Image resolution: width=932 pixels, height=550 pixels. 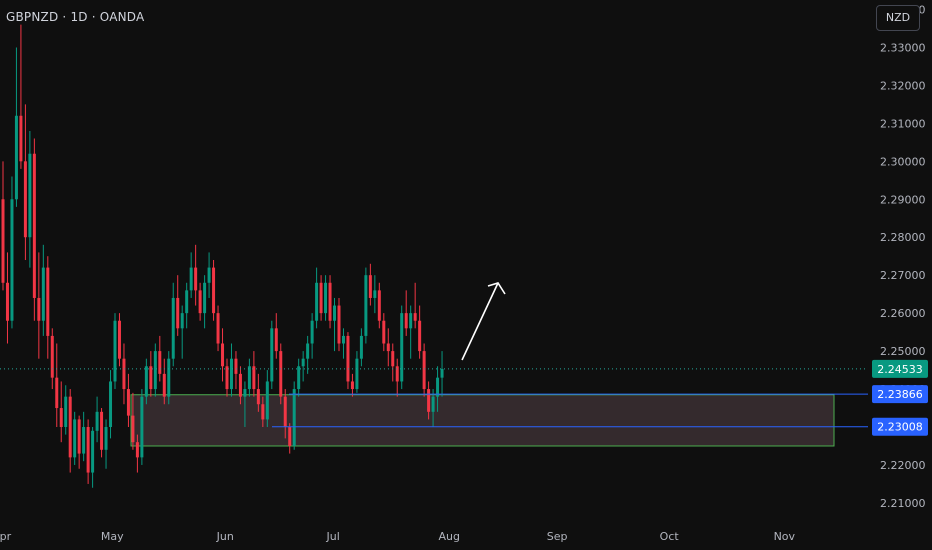 I want to click on last-price-label: 2.24533, so click(x=900, y=369).